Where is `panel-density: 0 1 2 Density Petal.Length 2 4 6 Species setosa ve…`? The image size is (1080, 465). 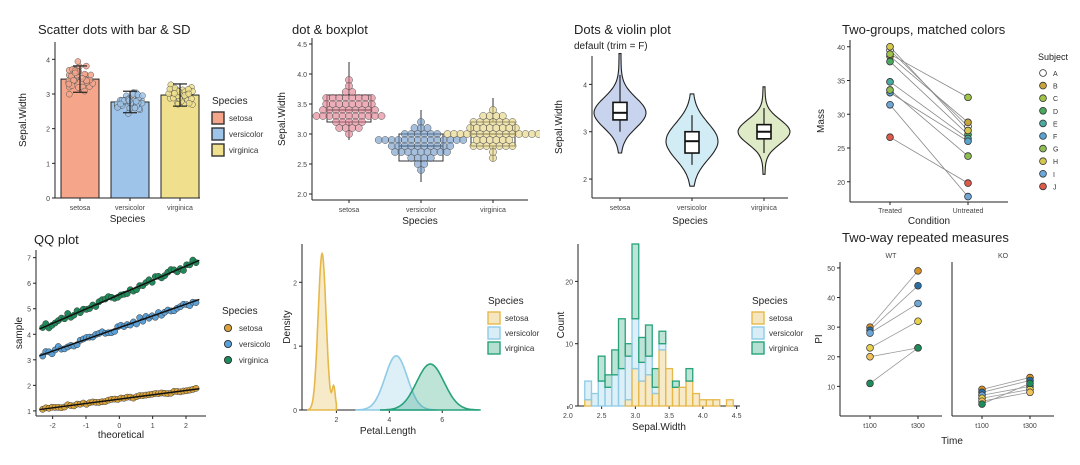 panel-density: 0 1 2 Density Petal.Length 2 4 6 Species setosa ve… is located at coordinates (405, 345).